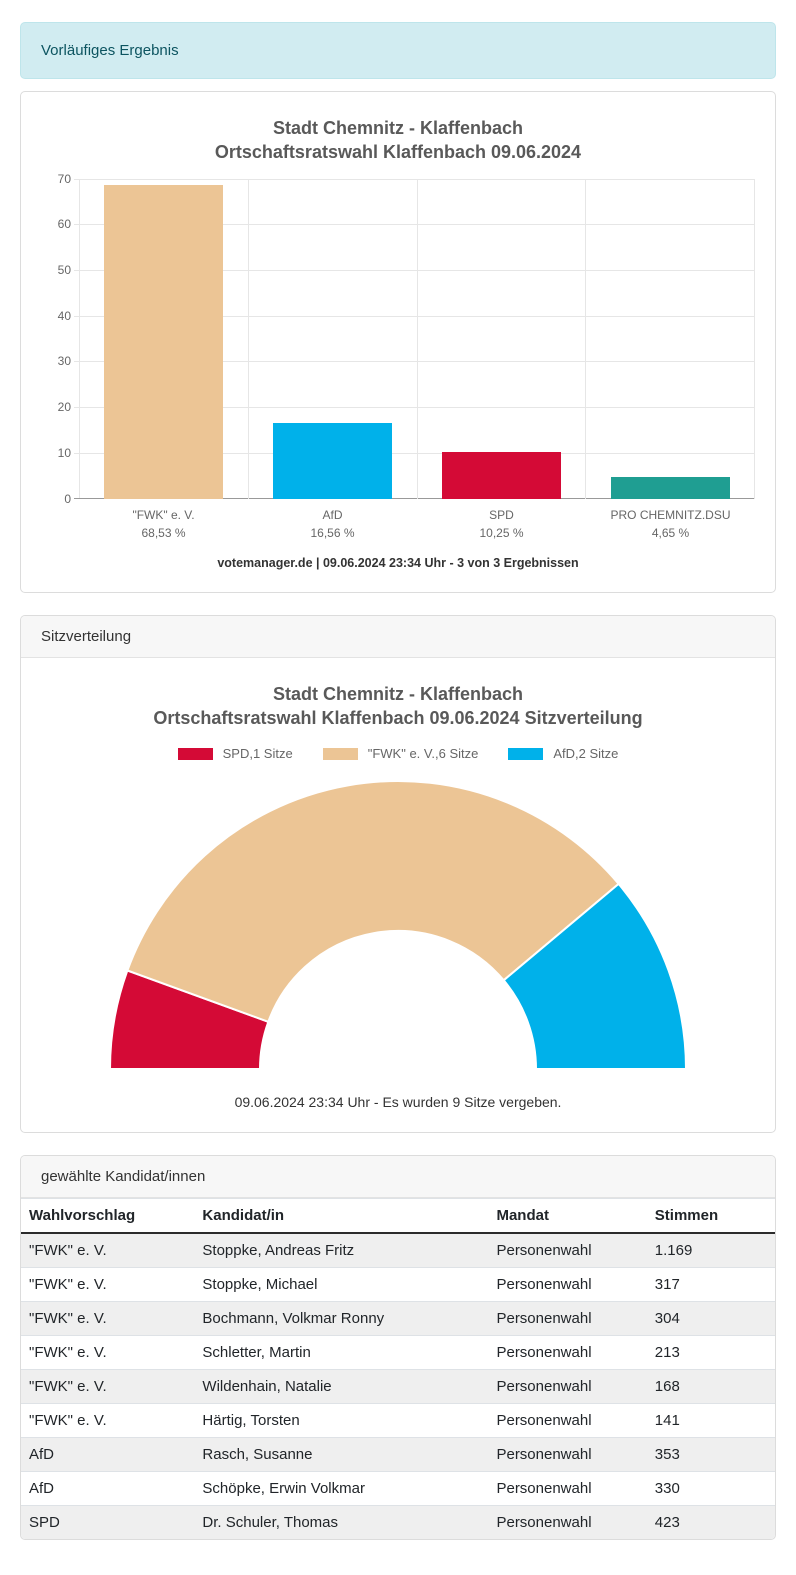 Image resolution: width=796 pixels, height=1575 pixels. Describe the element at coordinates (710, 1352) in the screenshot. I see `cell-stimmen: 213` at that location.